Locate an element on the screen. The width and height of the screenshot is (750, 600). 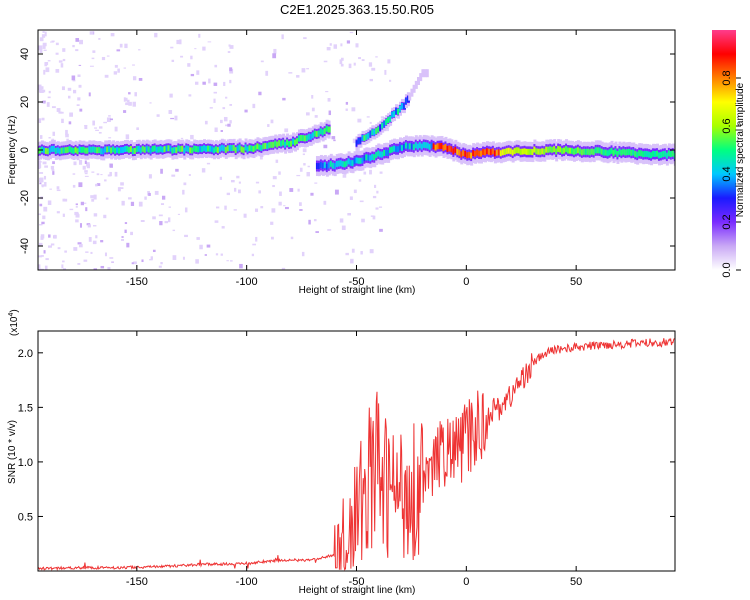
x-tick-label: -50 is located at coordinates (357, 582).